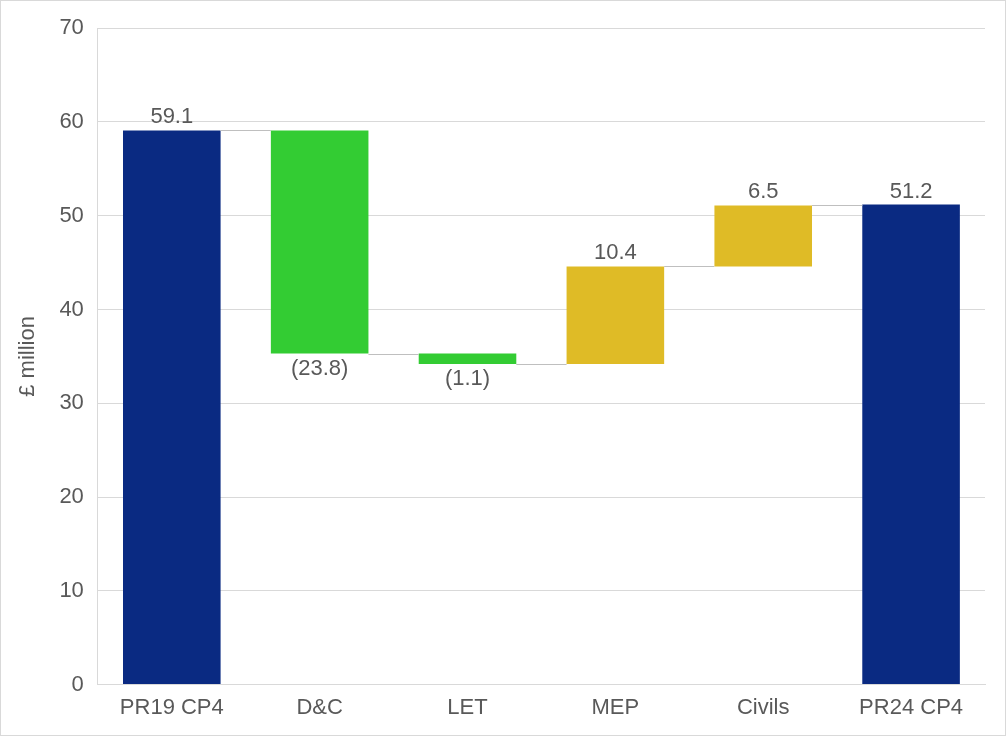  Describe the element at coordinates (71, 214) in the screenshot. I see `y-tick-label: 50` at that location.